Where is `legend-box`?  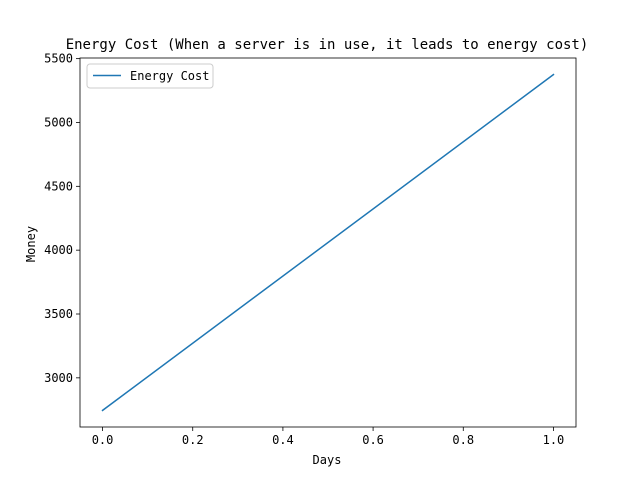
legend-box is located at coordinates (150, 76).